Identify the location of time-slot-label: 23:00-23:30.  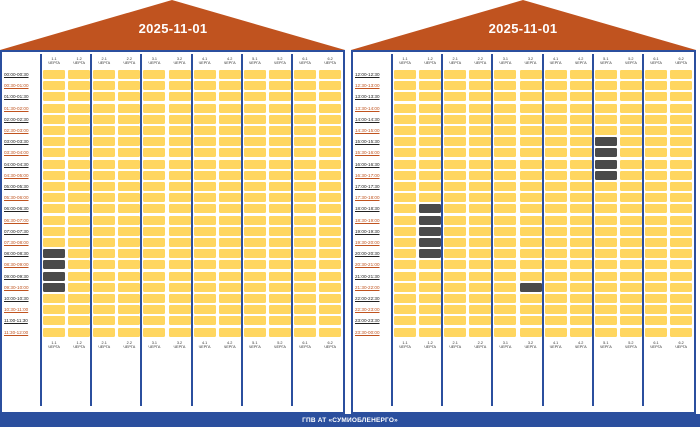
(367, 321).